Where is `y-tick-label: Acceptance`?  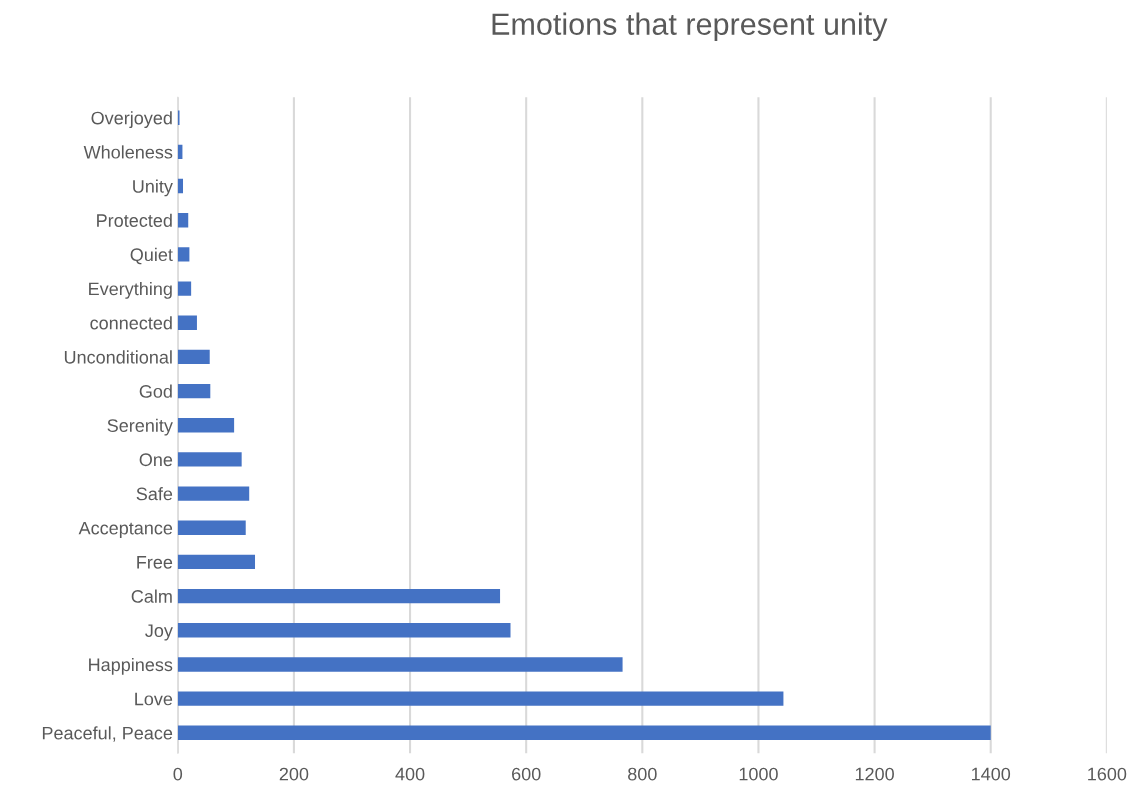
y-tick-label: Acceptance is located at coordinates (125, 530).